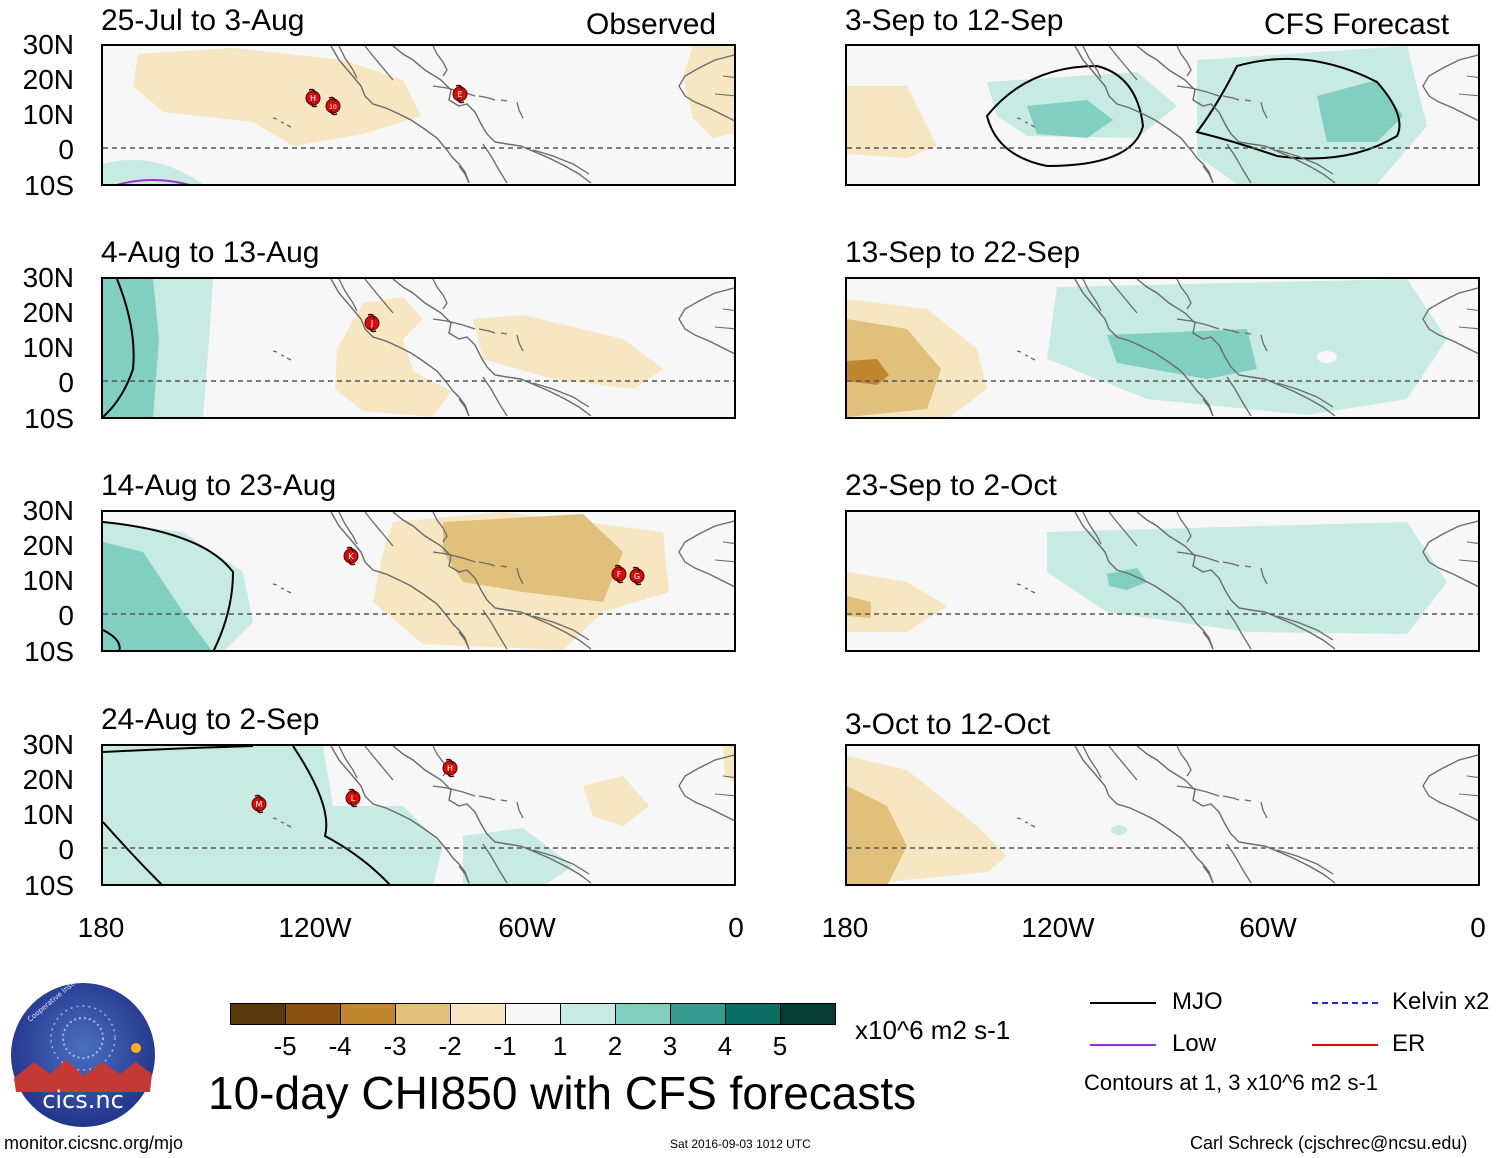 Image resolution: width=1510 pixels, height=1158 pixels. I want to click on legend-label-kelvin: Kelvin x2, so click(1441, 1001).